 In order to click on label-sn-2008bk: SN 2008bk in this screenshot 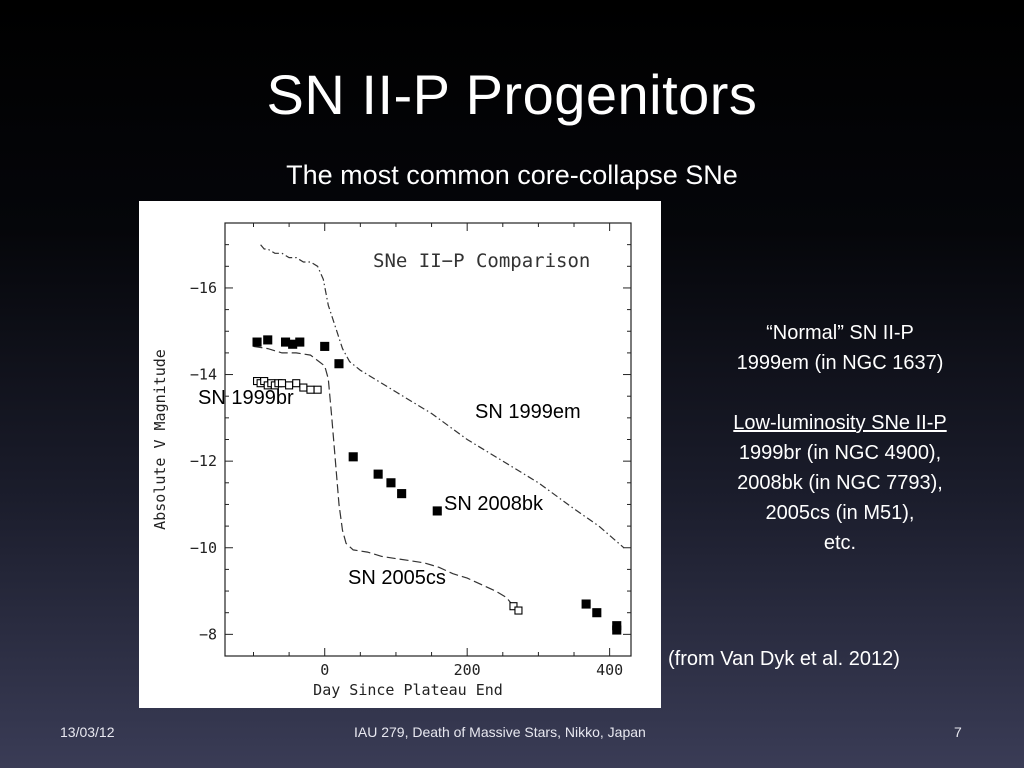, I will do `click(493, 504)`.